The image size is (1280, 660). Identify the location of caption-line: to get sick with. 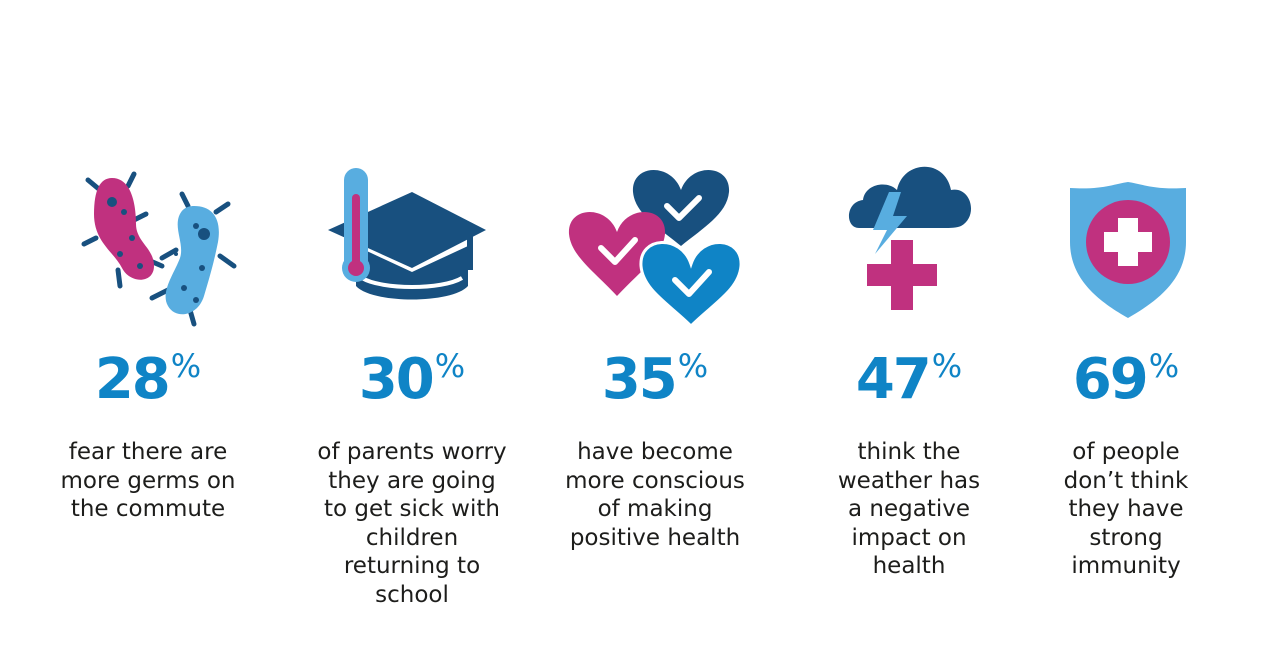
(412, 509).